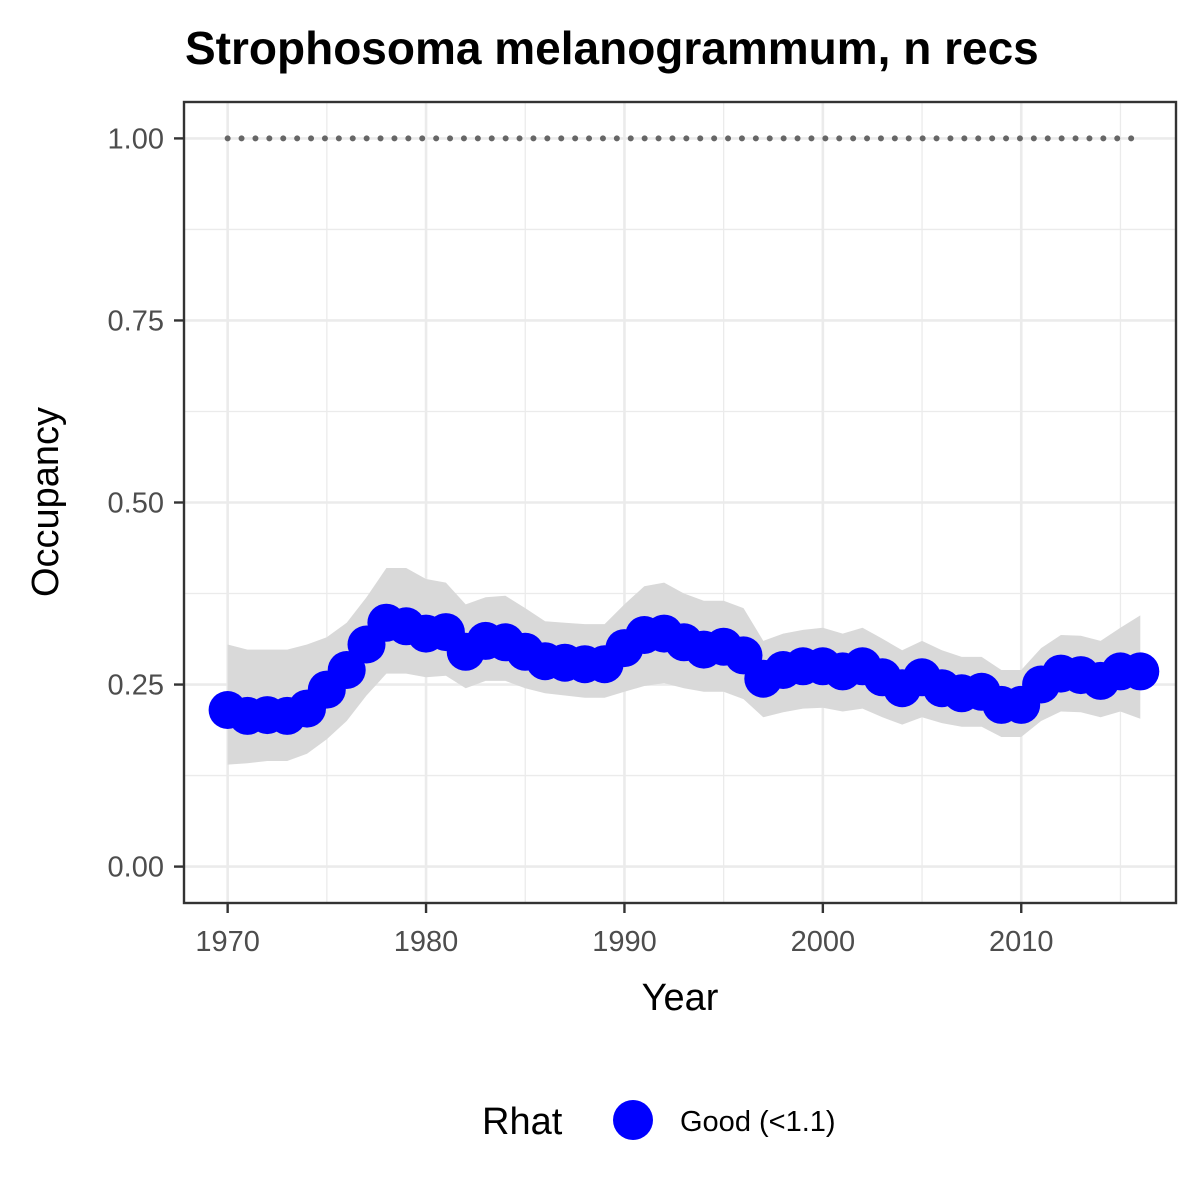 The width and height of the screenshot is (1200, 1200). Describe the element at coordinates (758, 1122) in the screenshot. I see `legend-label-good: Good (<1.1)` at that location.